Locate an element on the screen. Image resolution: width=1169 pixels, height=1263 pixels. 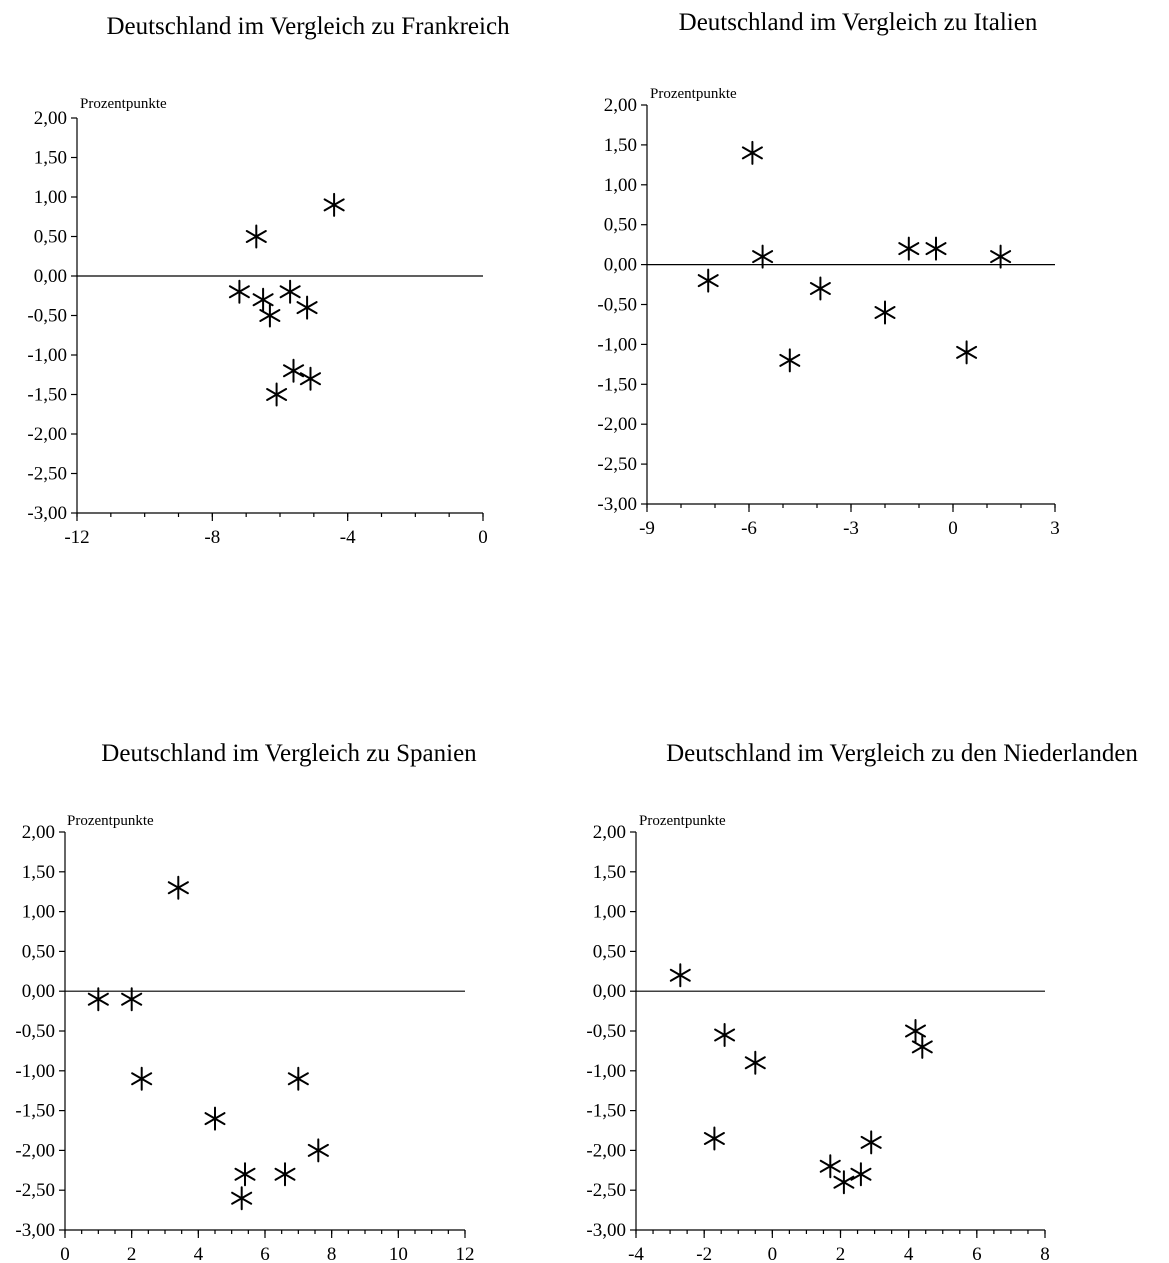
x-tick-label: -3 is located at coordinates (851, 528).